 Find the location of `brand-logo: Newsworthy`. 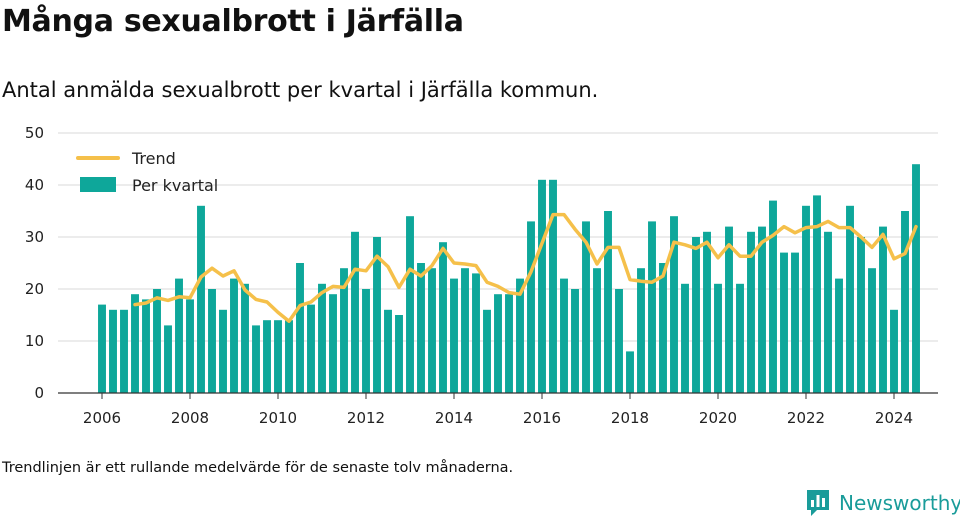

brand-logo: Newsworthy is located at coordinates (882, 503).